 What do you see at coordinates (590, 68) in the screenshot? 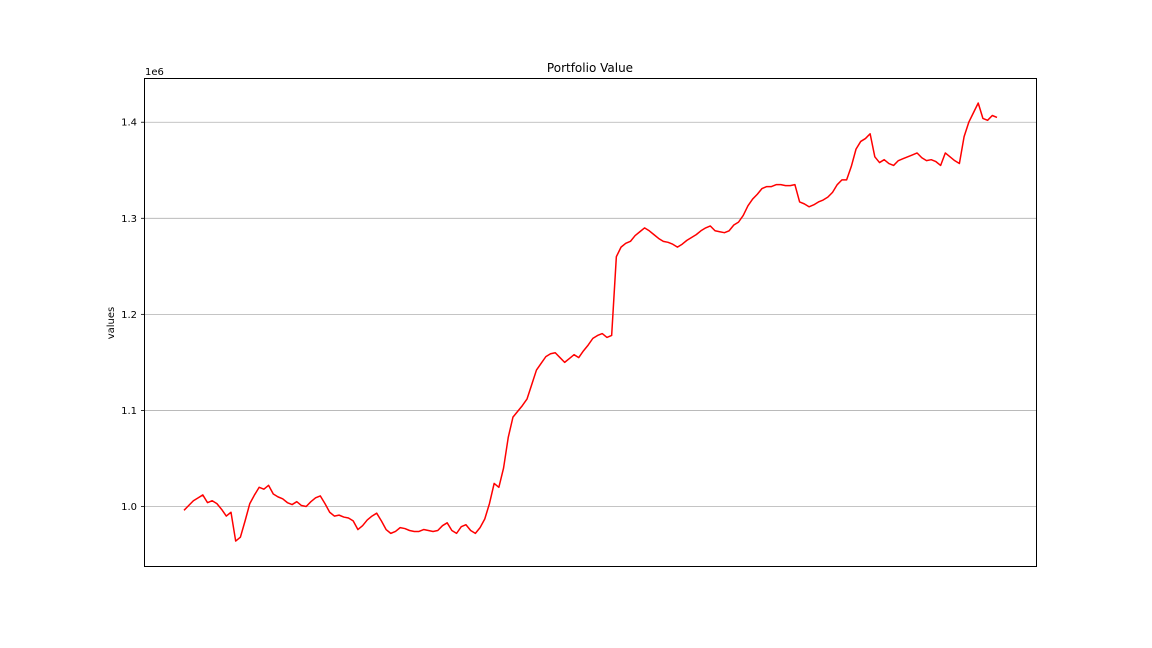
I see `chart-title: Portfolio Value` at bounding box center [590, 68].